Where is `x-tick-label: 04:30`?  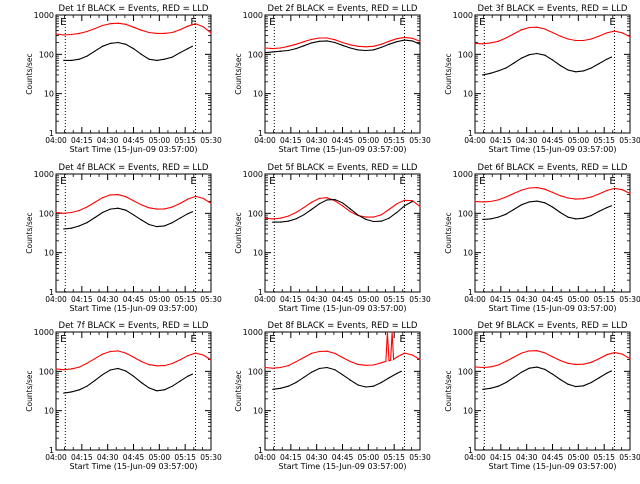 x-tick-label: 04:30 is located at coordinates (527, 299).